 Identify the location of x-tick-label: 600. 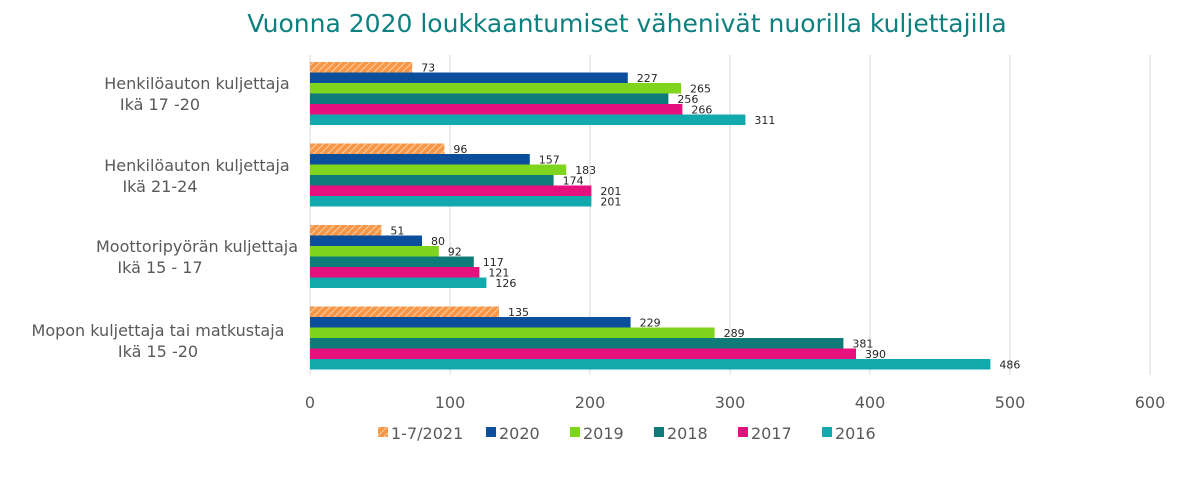
(1150, 402).